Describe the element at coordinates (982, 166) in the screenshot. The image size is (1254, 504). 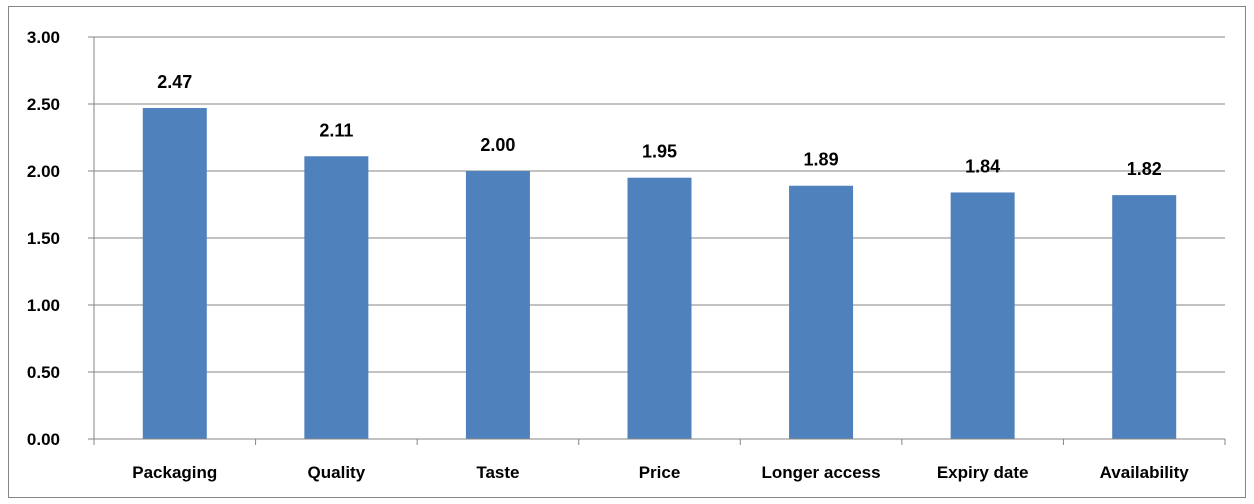
I see `data-label: 1.84` at that location.